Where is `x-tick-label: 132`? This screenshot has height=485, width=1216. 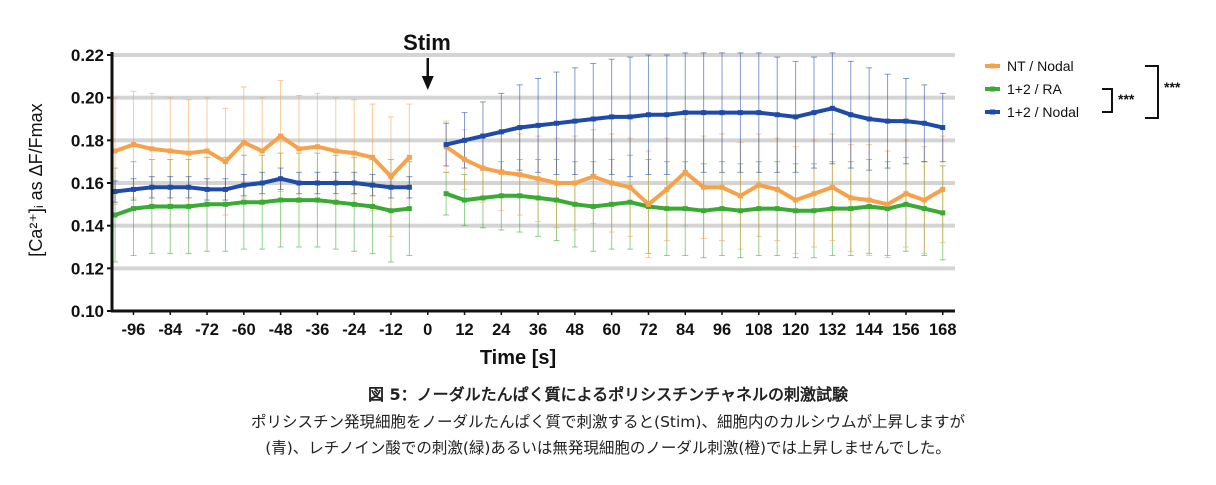
x-tick-label: 132 is located at coordinates (833, 330).